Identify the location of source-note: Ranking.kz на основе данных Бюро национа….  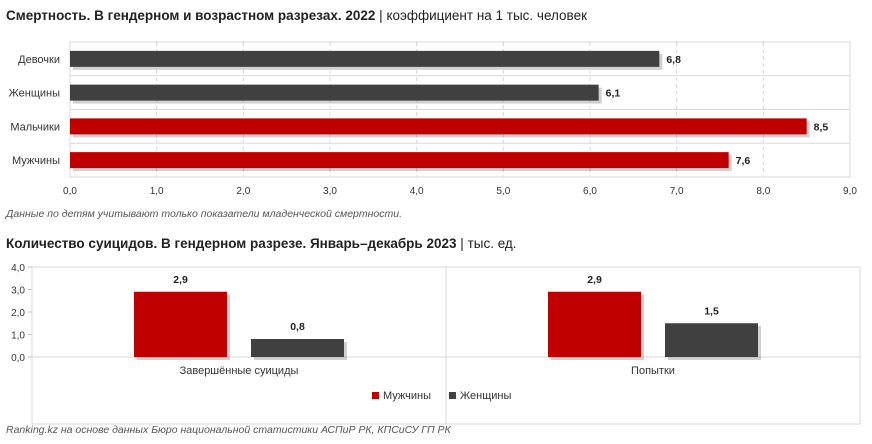
(228, 430).